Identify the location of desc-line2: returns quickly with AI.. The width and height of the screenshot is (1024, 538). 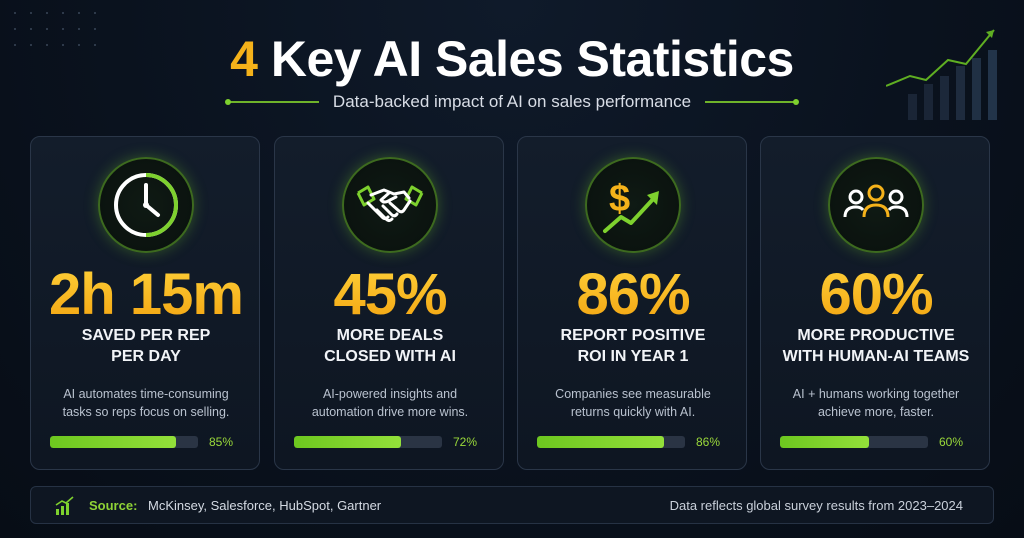
(633, 412).